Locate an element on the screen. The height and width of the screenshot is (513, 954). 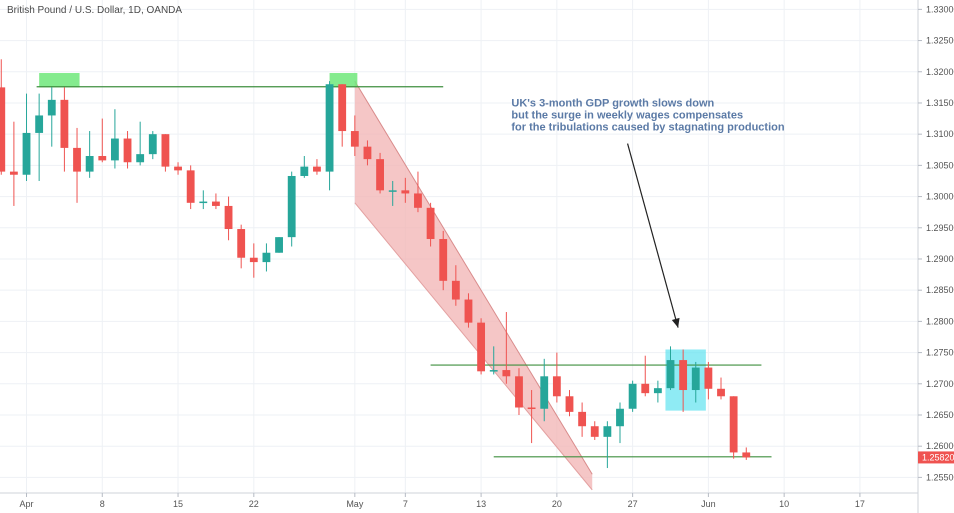
price-tick-label: 1.32500 is located at coordinates (940, 41).